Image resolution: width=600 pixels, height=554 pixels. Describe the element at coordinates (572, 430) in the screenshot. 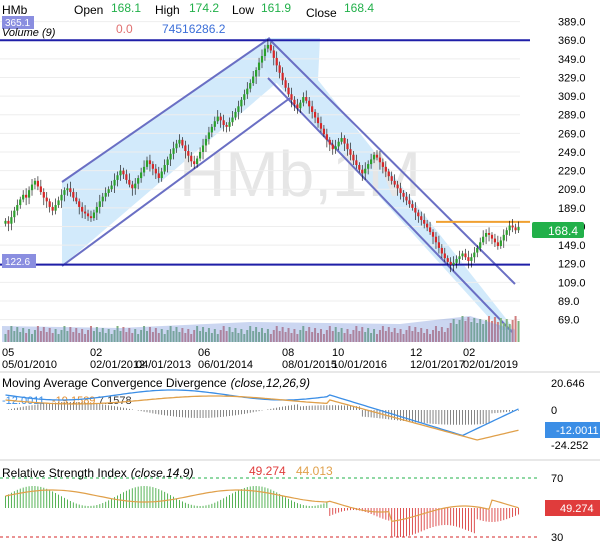

I see `macd-flag` at that location.